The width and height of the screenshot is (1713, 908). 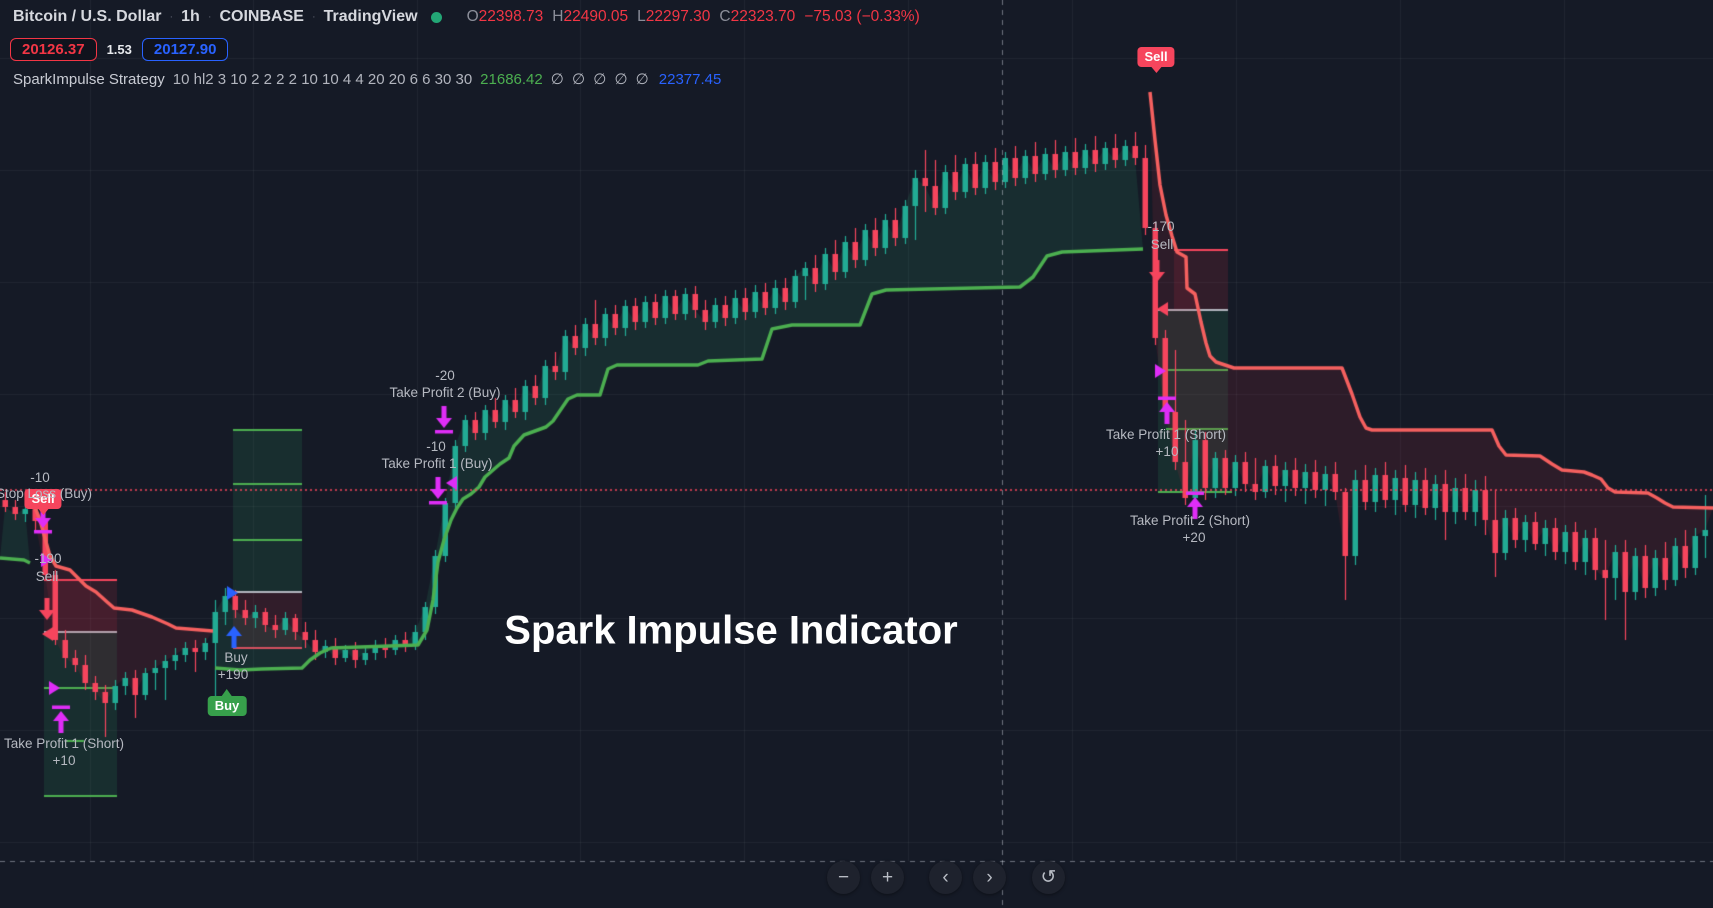 What do you see at coordinates (190, 16) in the screenshot?
I see `interval-label: 1h` at bounding box center [190, 16].